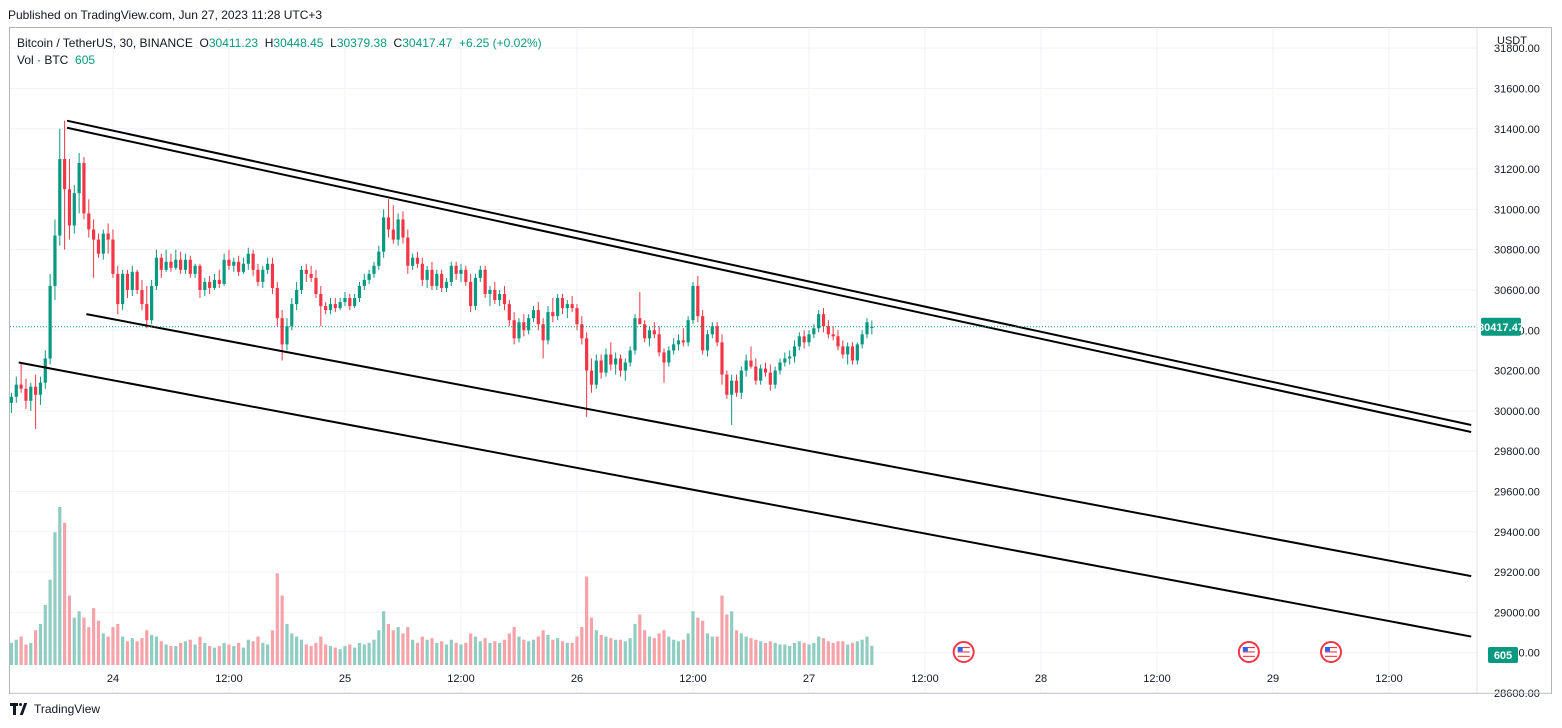  What do you see at coordinates (1517, 130) in the screenshot?
I see `y-tick-label: 31400.00` at bounding box center [1517, 130].